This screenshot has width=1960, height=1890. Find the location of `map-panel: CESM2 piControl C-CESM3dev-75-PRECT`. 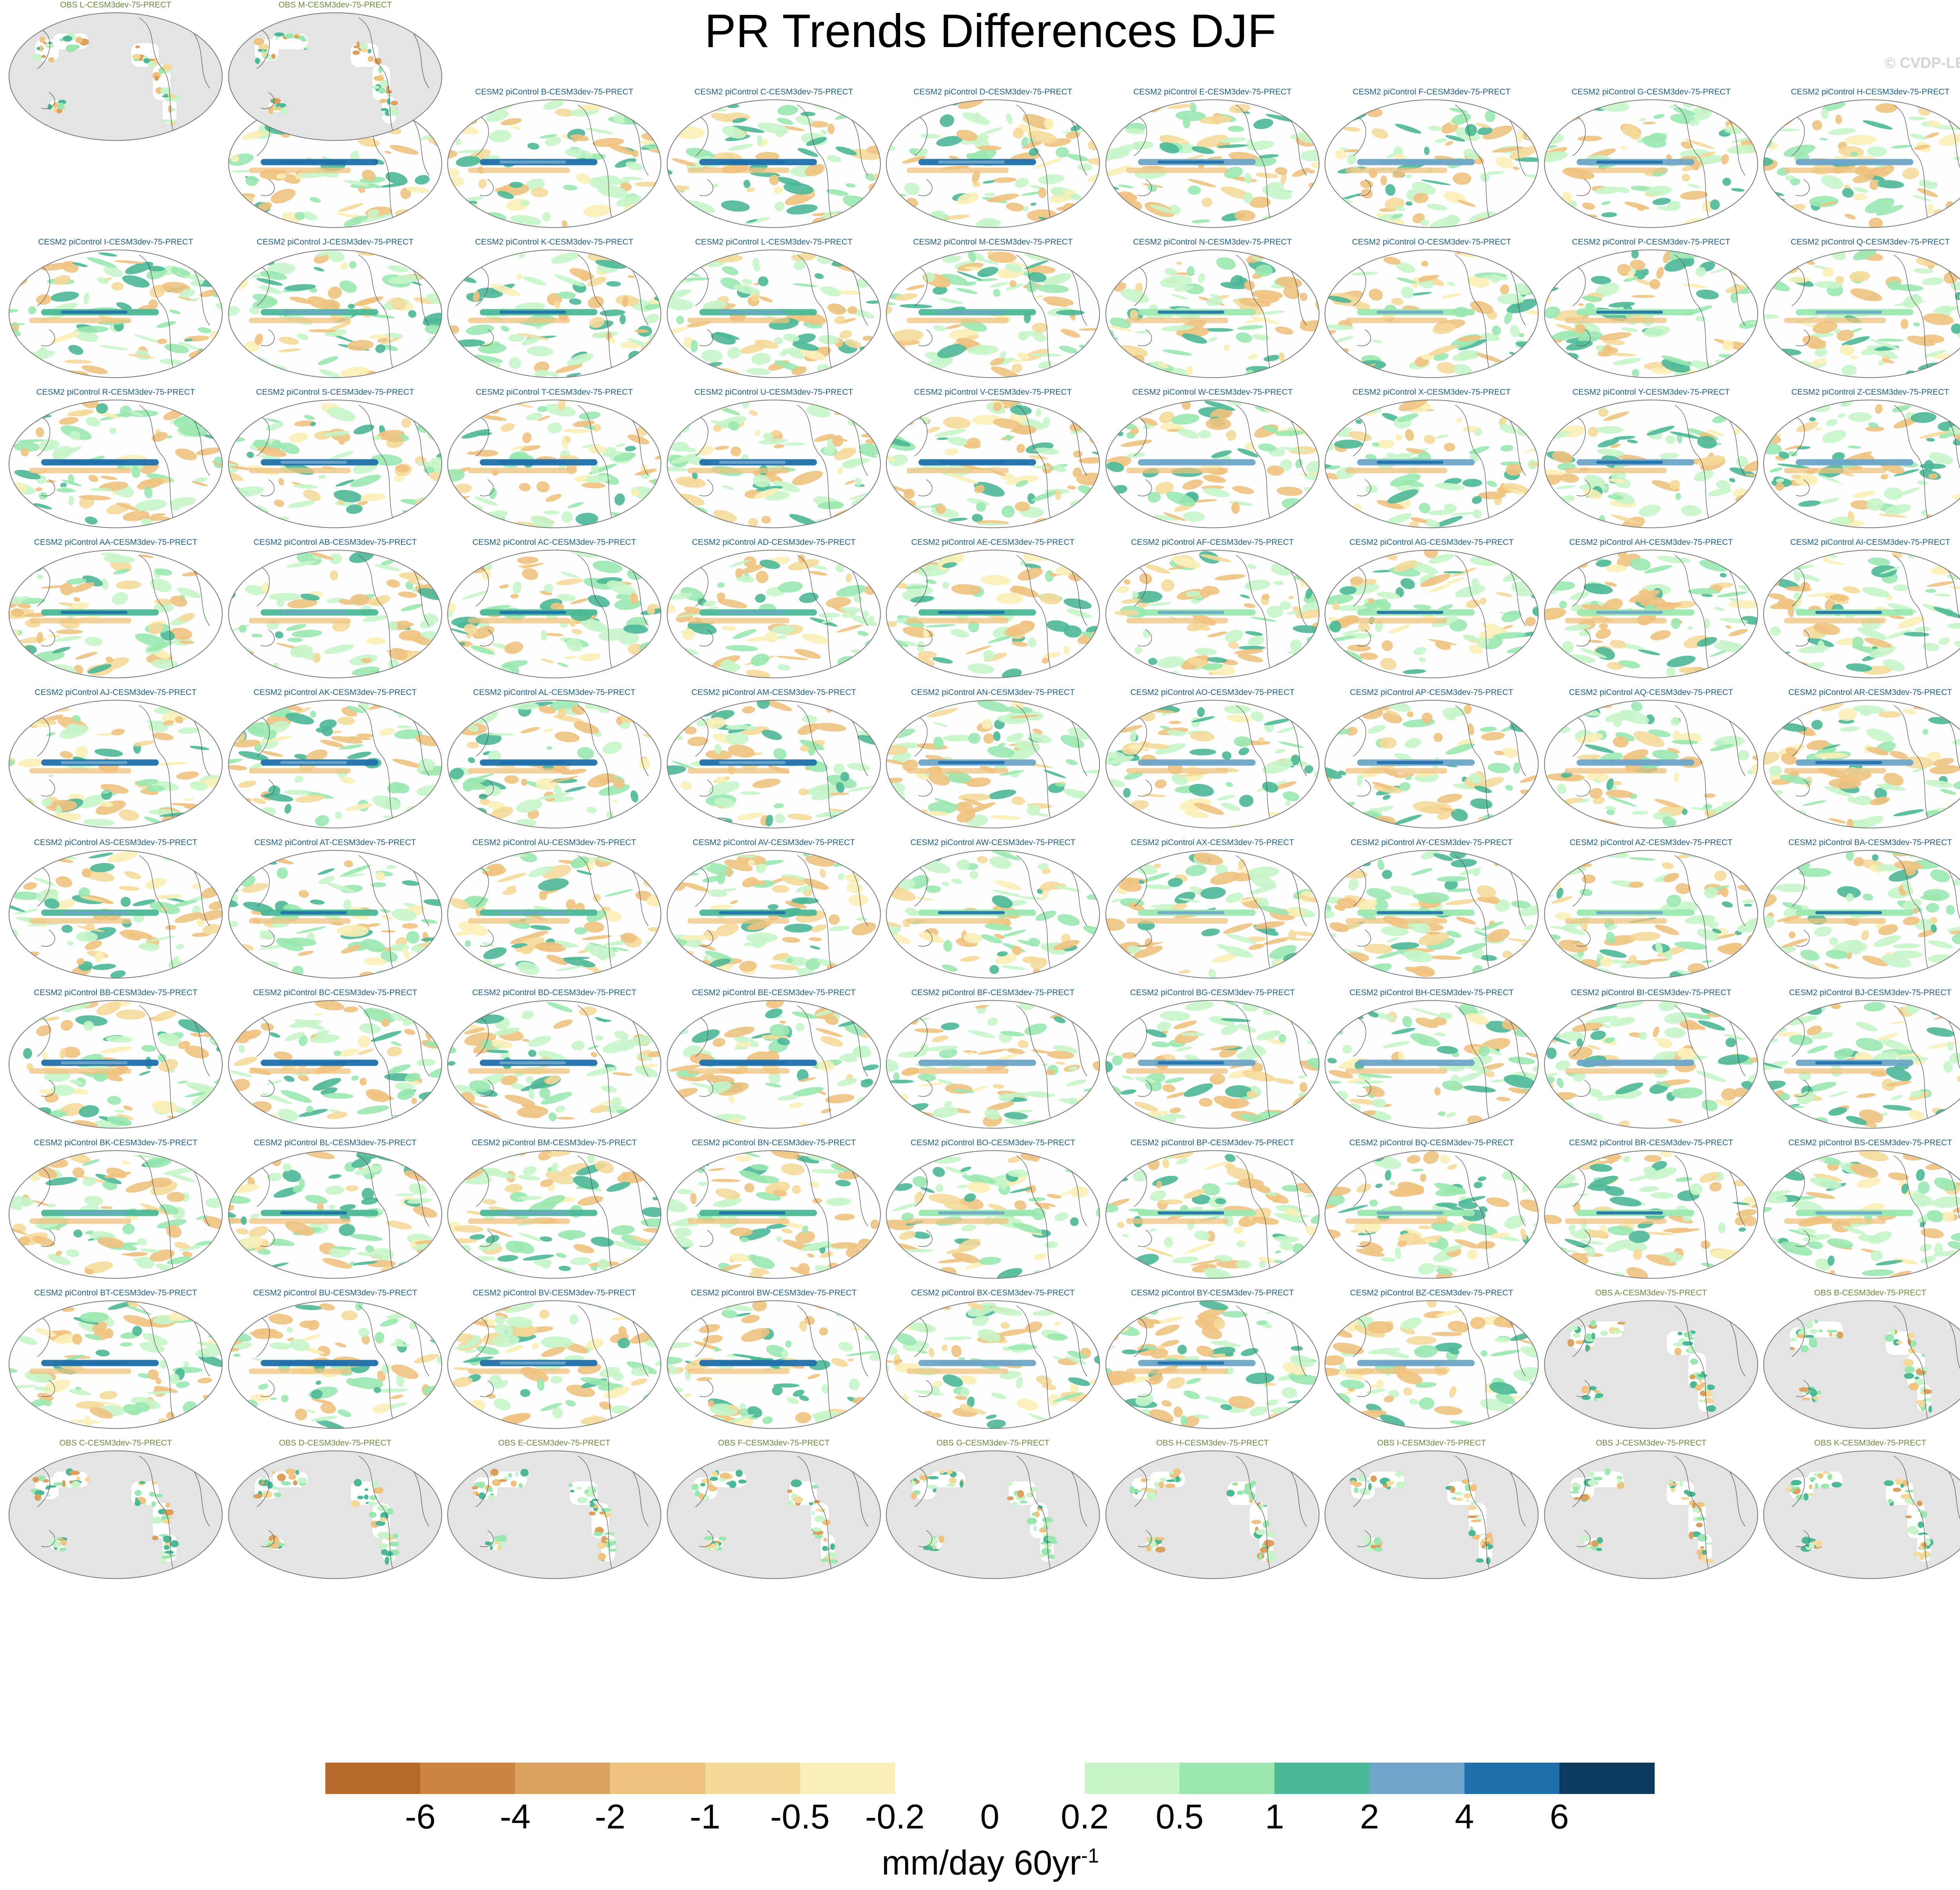

map-panel: CESM2 piControl C-CESM3dev-75-PRECT is located at coordinates (774, 162).